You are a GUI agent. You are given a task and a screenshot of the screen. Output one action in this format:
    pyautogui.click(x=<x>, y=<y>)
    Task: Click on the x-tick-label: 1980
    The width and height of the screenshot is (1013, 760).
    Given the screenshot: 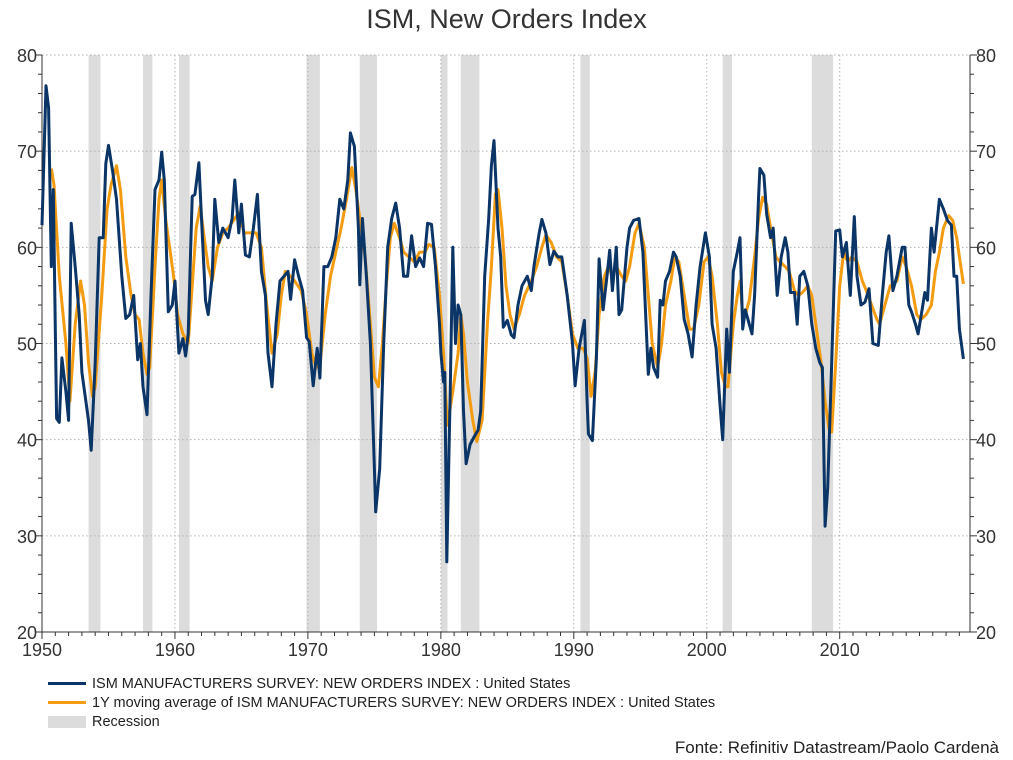 What is the action you would take?
    pyautogui.click(x=441, y=650)
    